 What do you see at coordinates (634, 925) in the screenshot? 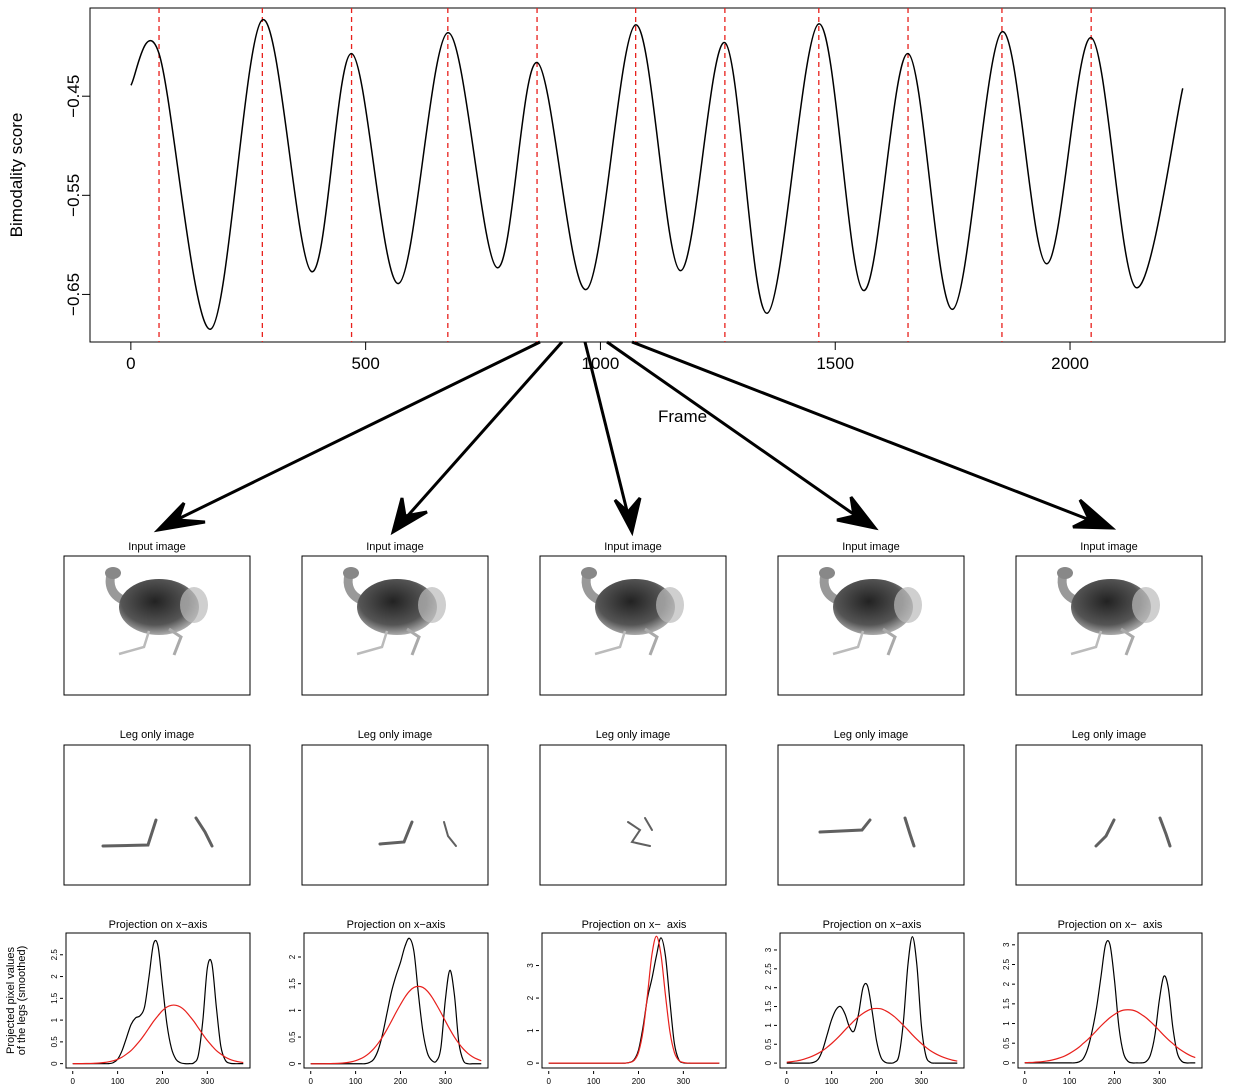
I see `chart-title: Projection on x− axis` at bounding box center [634, 925].